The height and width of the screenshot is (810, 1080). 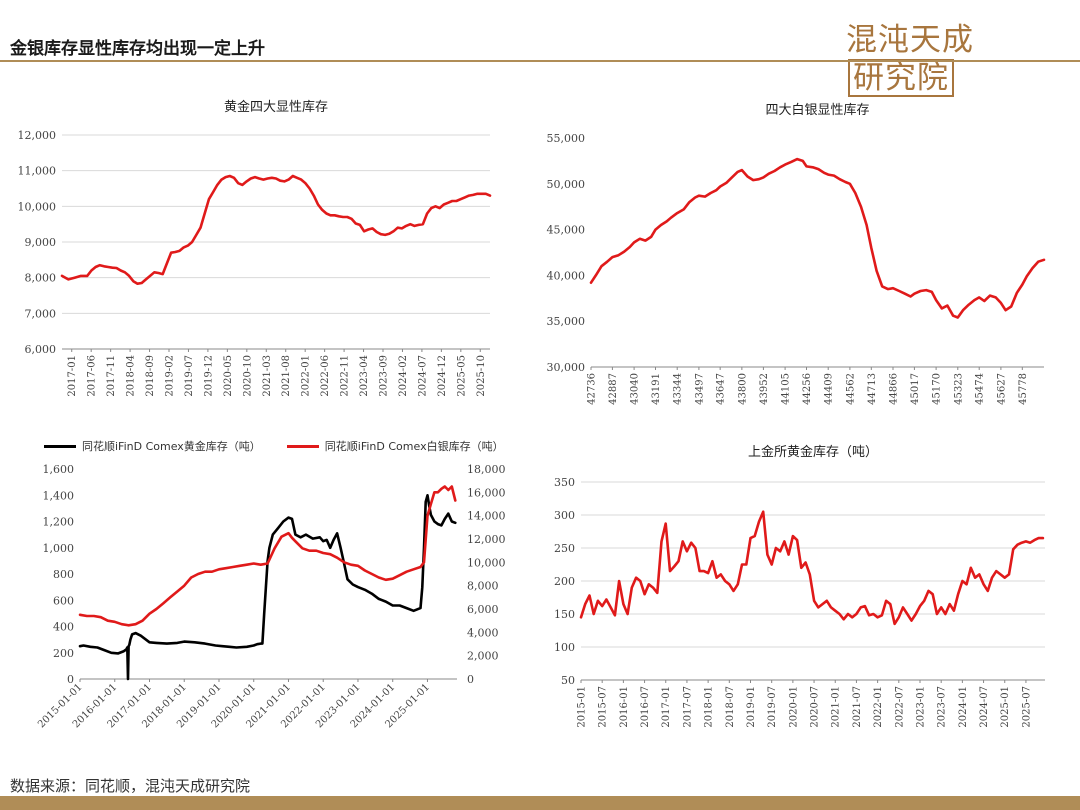 What do you see at coordinates (442, 376) in the screenshot?
I see `x-tick-label: 2024-12` at bounding box center [442, 376].